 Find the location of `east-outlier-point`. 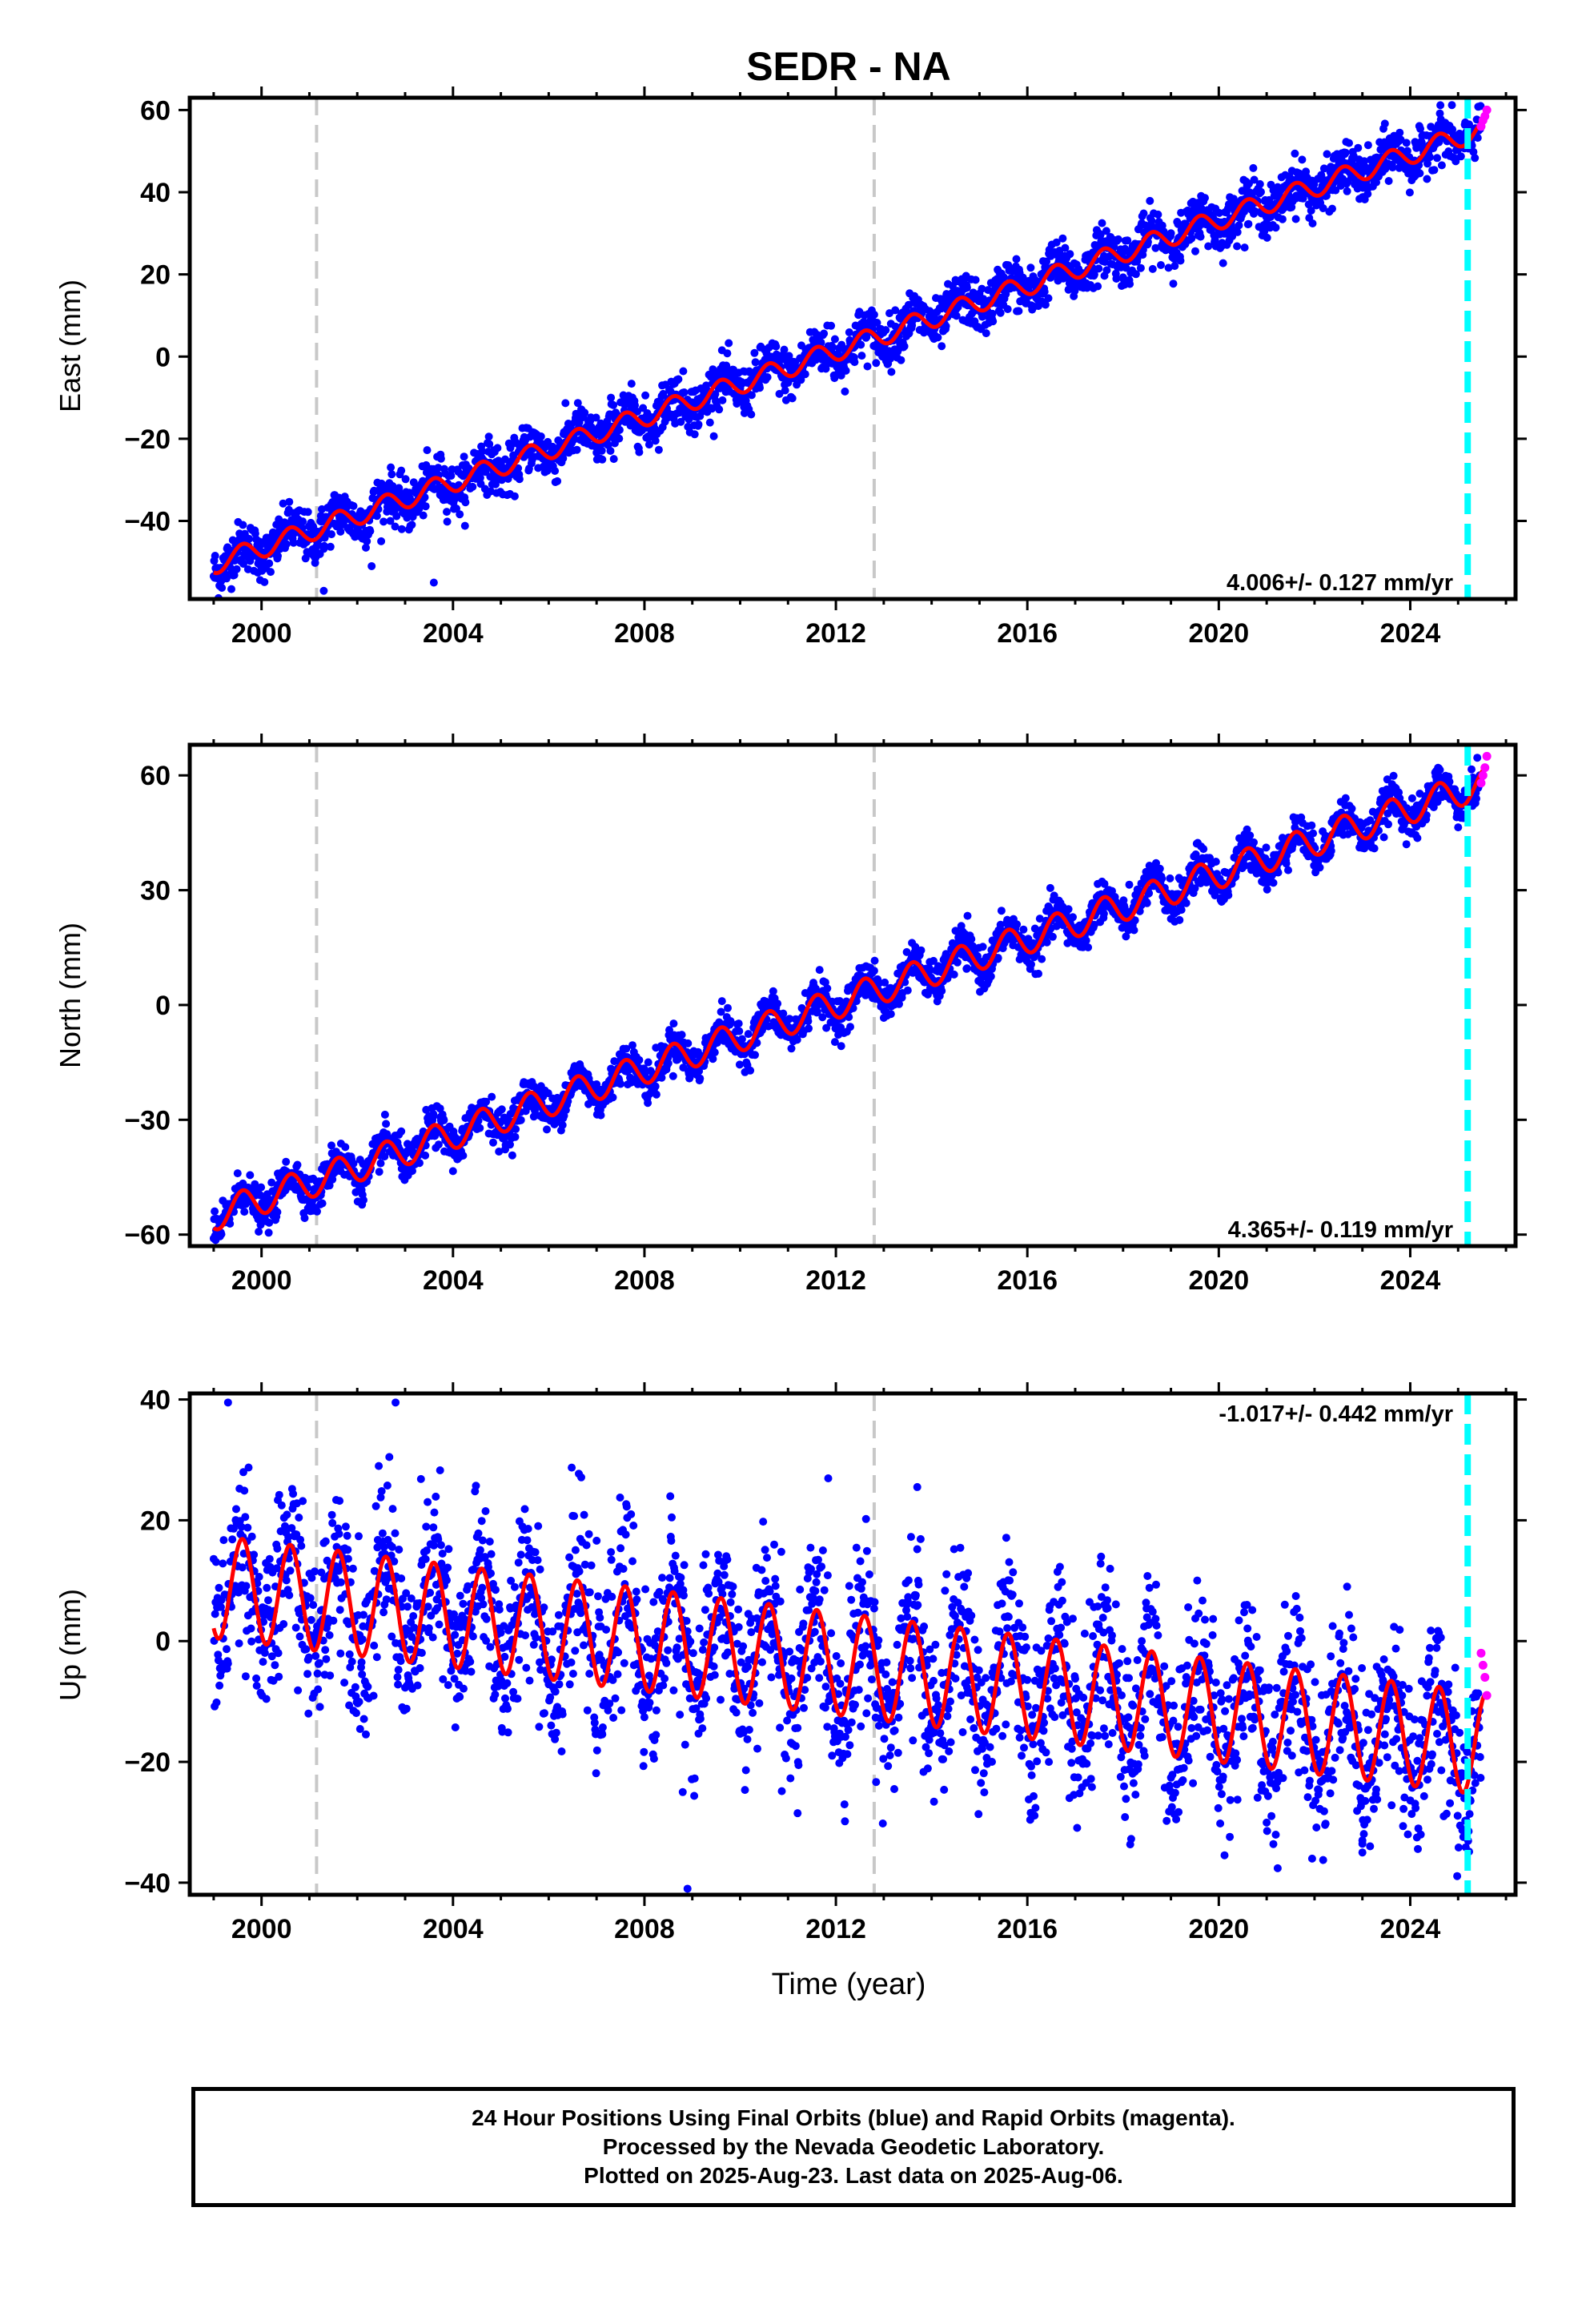

east-outlier-point is located at coordinates (611, 397).